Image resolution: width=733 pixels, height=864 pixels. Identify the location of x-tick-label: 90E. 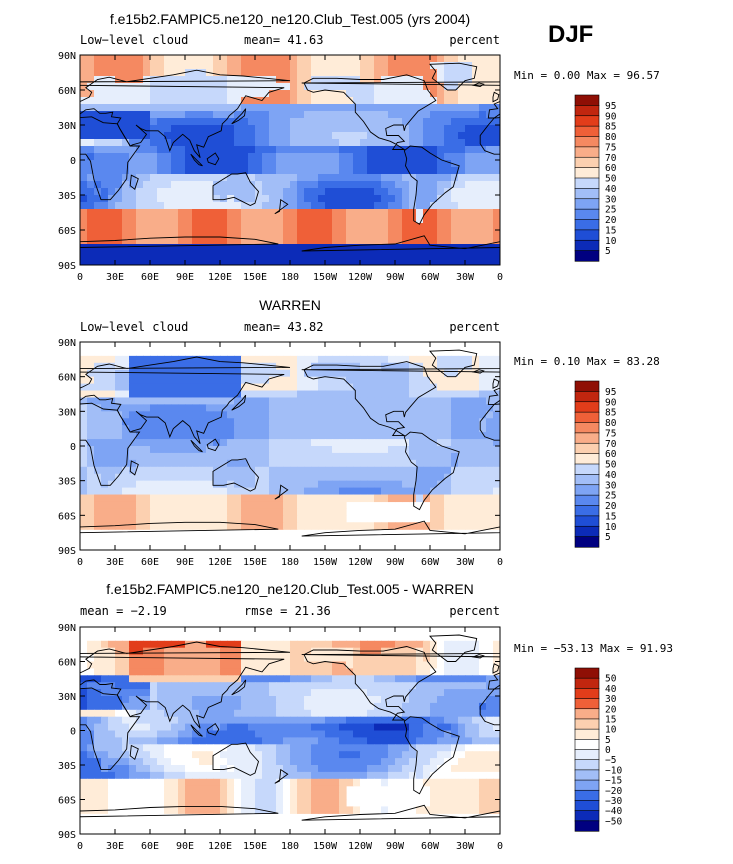
(185, 562).